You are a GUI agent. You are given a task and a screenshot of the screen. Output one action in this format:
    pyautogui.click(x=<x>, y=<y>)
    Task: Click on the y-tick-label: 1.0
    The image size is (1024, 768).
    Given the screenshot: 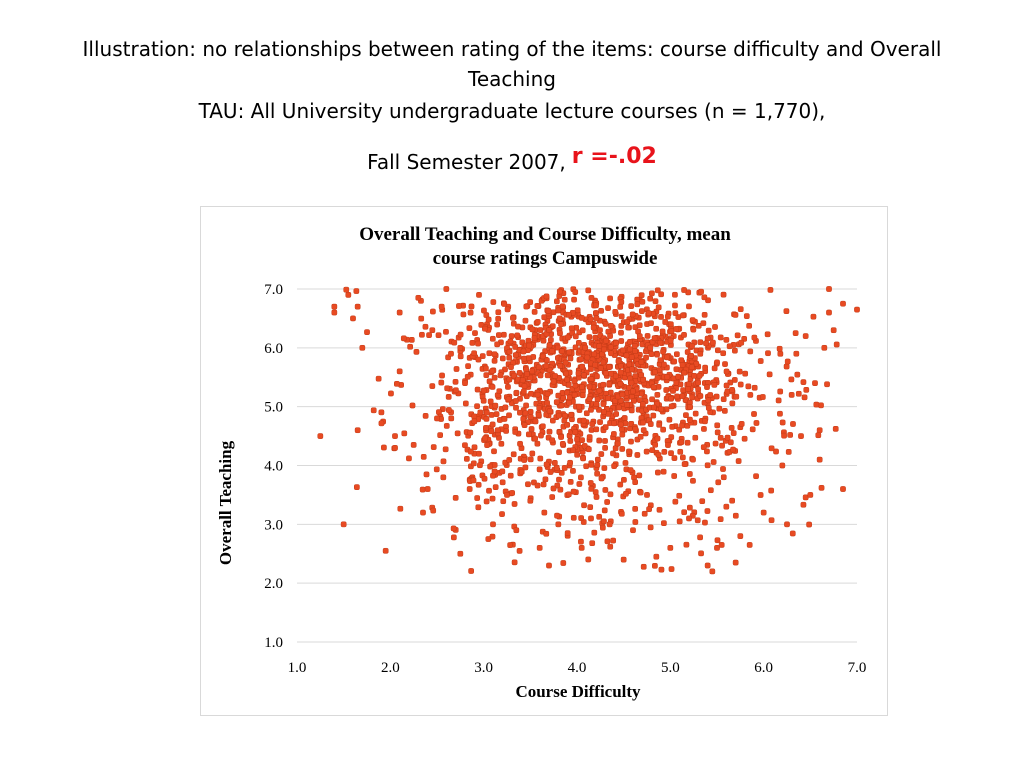 What is the action you would take?
    pyautogui.click(x=273, y=643)
    